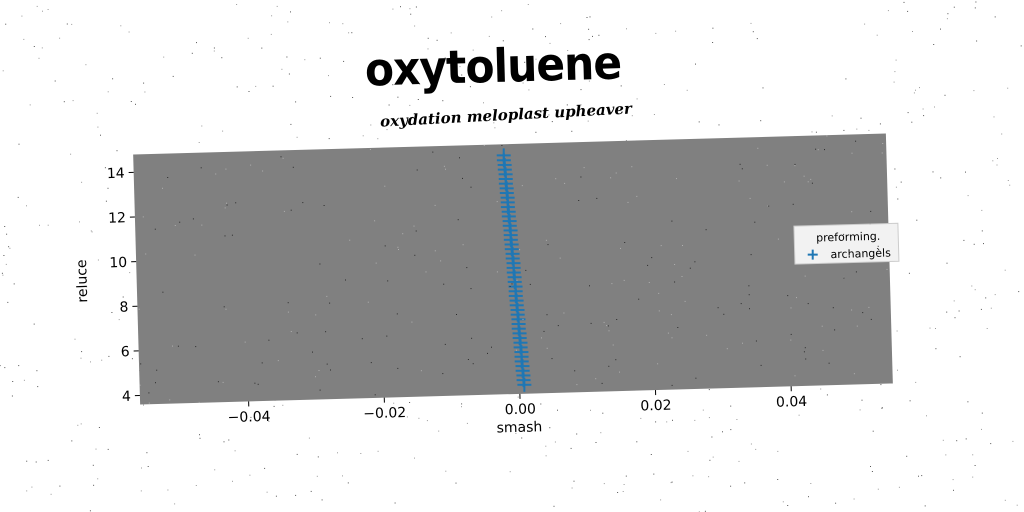  What do you see at coordinates (519, 427) in the screenshot?
I see `x-axis-label: smash` at bounding box center [519, 427].